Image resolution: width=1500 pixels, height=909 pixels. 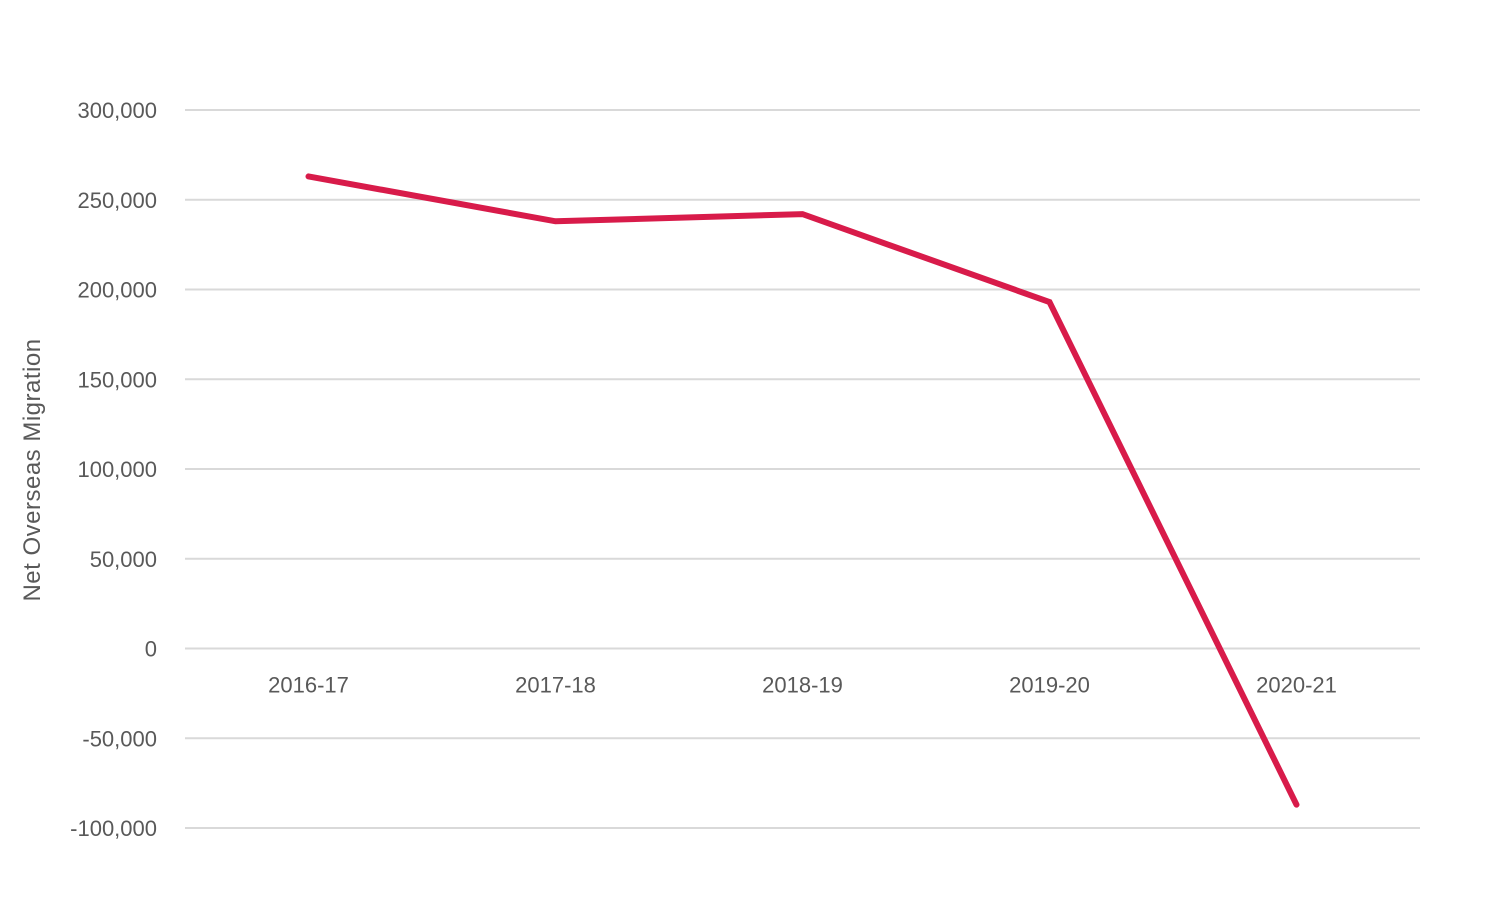 What do you see at coordinates (113, 828) in the screenshot?
I see `y-tick-label: -100,000` at bounding box center [113, 828].